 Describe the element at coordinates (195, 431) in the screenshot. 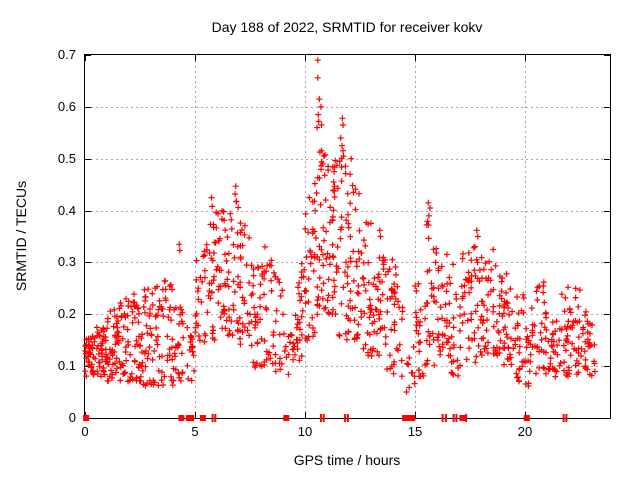

I see `x-tick-label: 5` at that location.